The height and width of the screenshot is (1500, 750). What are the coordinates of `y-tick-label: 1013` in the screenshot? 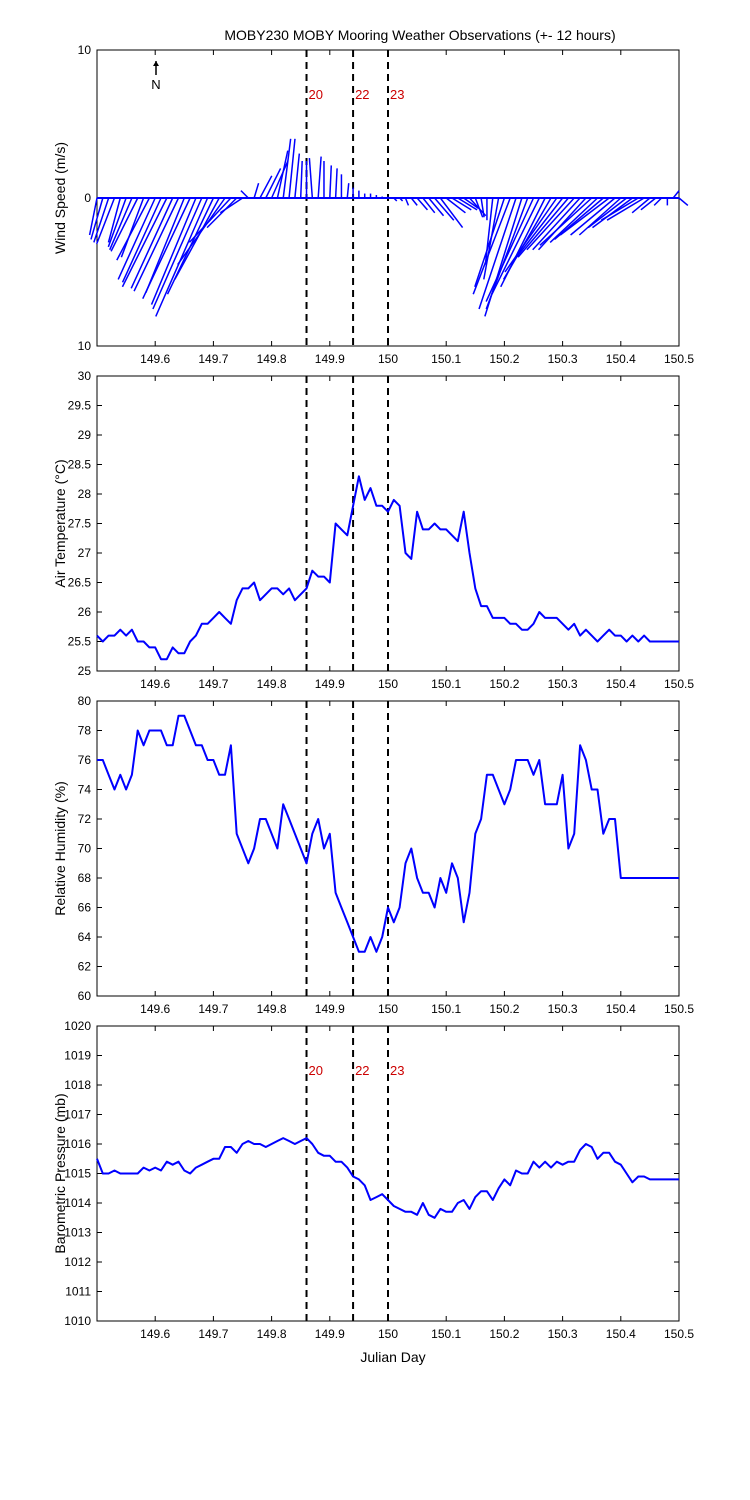 It's located at (77, 1233).